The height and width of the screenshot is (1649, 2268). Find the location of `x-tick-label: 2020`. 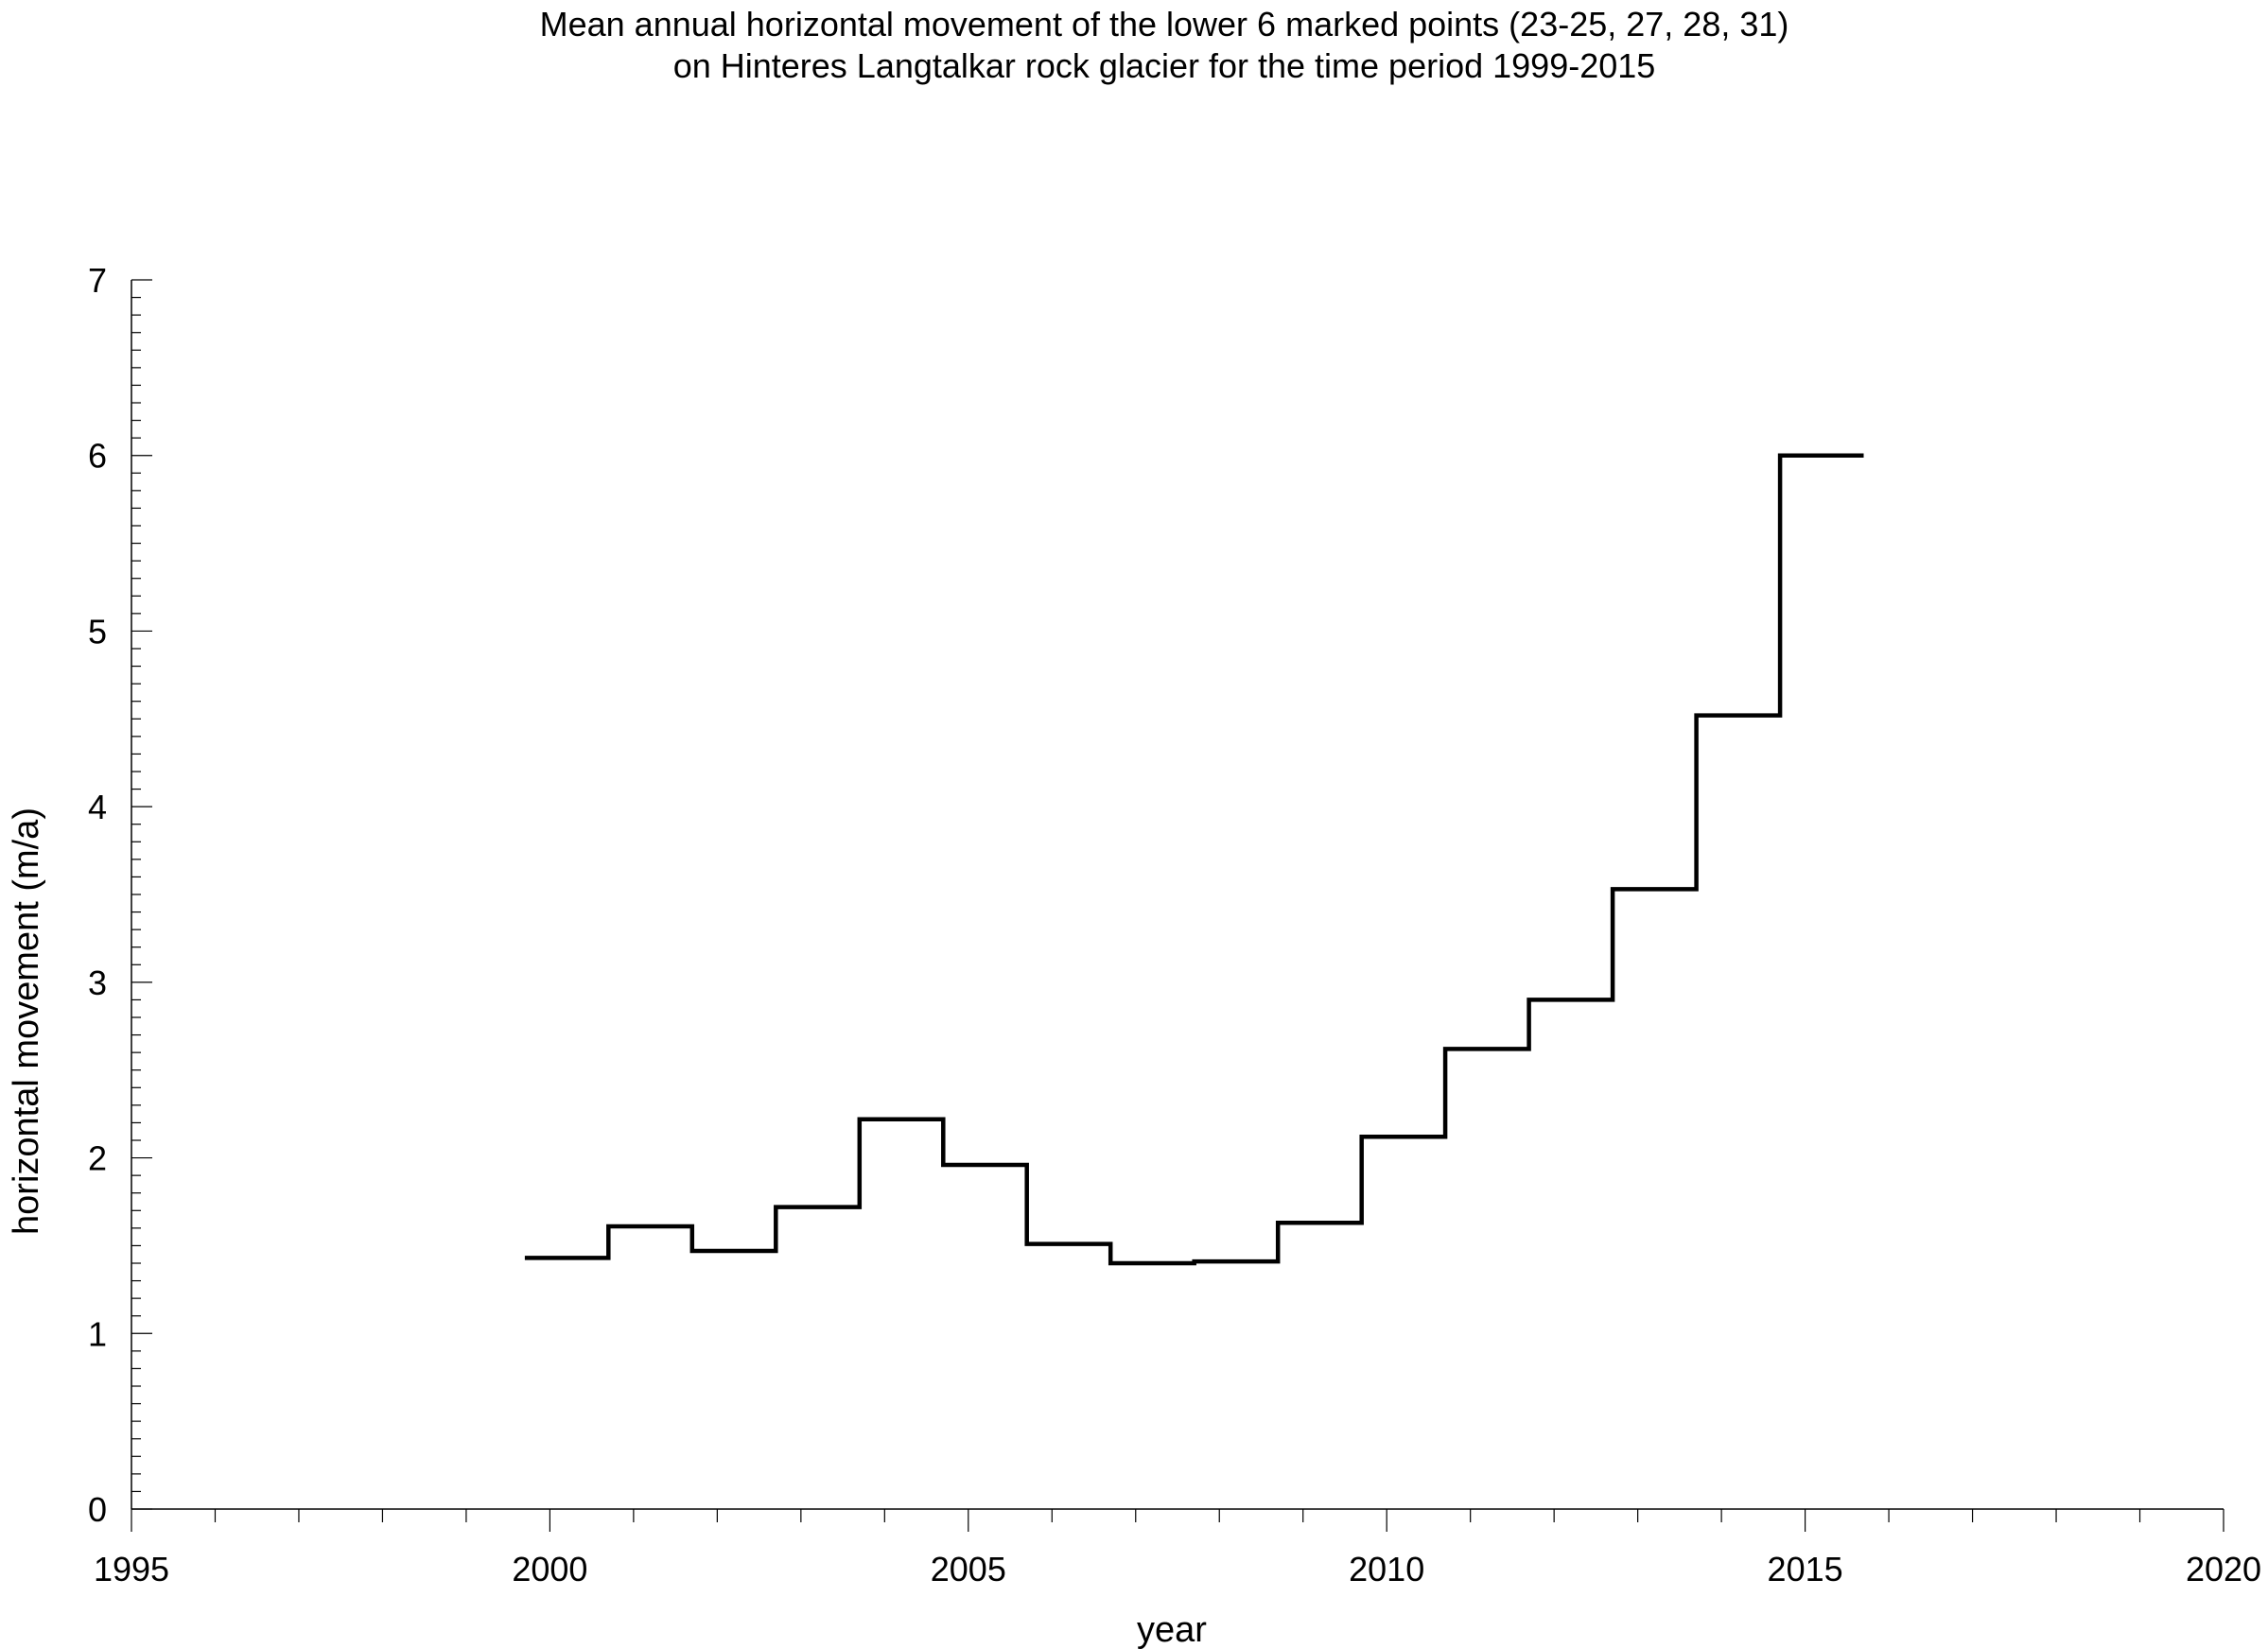

x-tick-label: 2020 is located at coordinates (2223, 1569).